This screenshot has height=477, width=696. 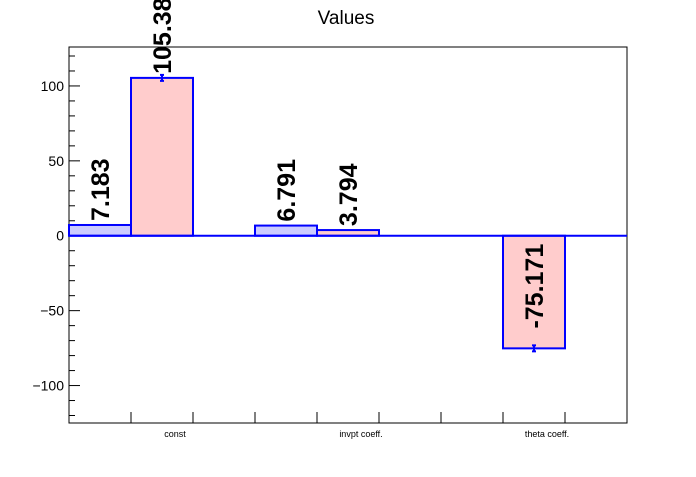 I want to click on y-tick-label: −50, so click(x=52, y=311).